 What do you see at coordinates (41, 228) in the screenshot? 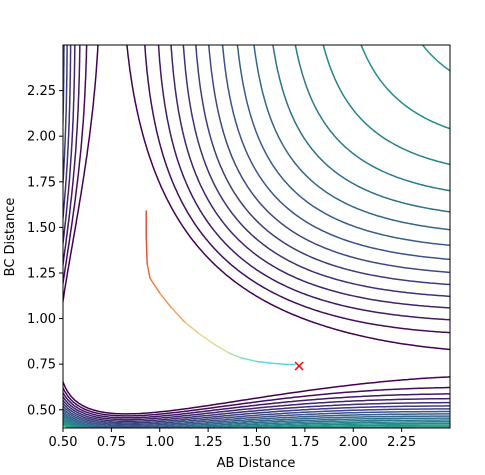
I see `y-tick-label: 1.50` at bounding box center [41, 228].